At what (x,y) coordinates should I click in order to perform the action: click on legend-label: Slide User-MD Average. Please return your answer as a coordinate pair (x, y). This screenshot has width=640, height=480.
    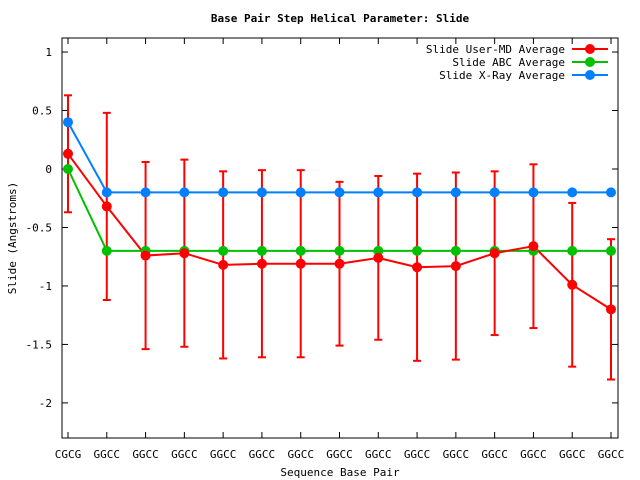
    Looking at the image, I should click on (495, 49).